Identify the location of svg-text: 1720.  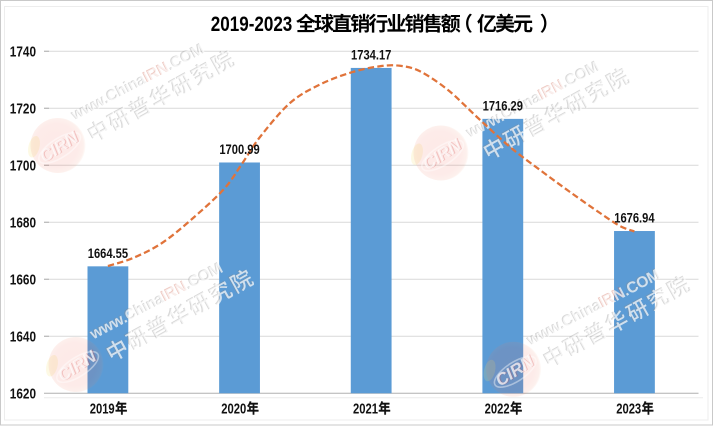
(23, 109).